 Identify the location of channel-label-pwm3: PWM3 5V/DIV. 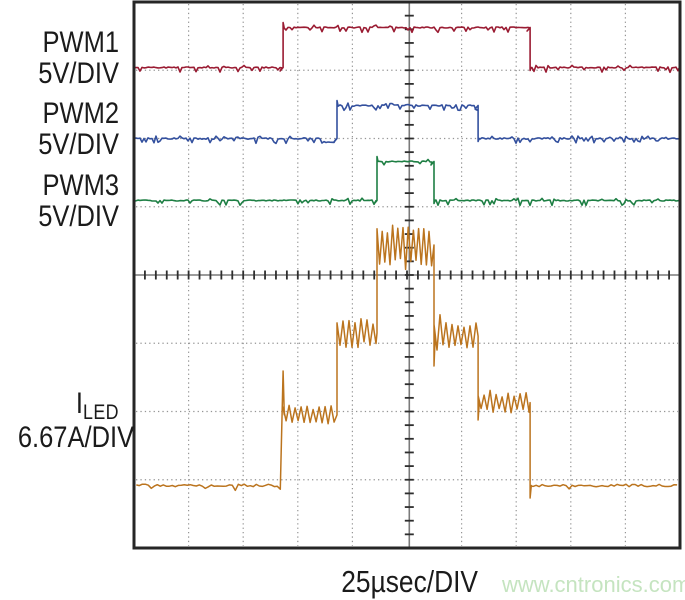
(68, 201).